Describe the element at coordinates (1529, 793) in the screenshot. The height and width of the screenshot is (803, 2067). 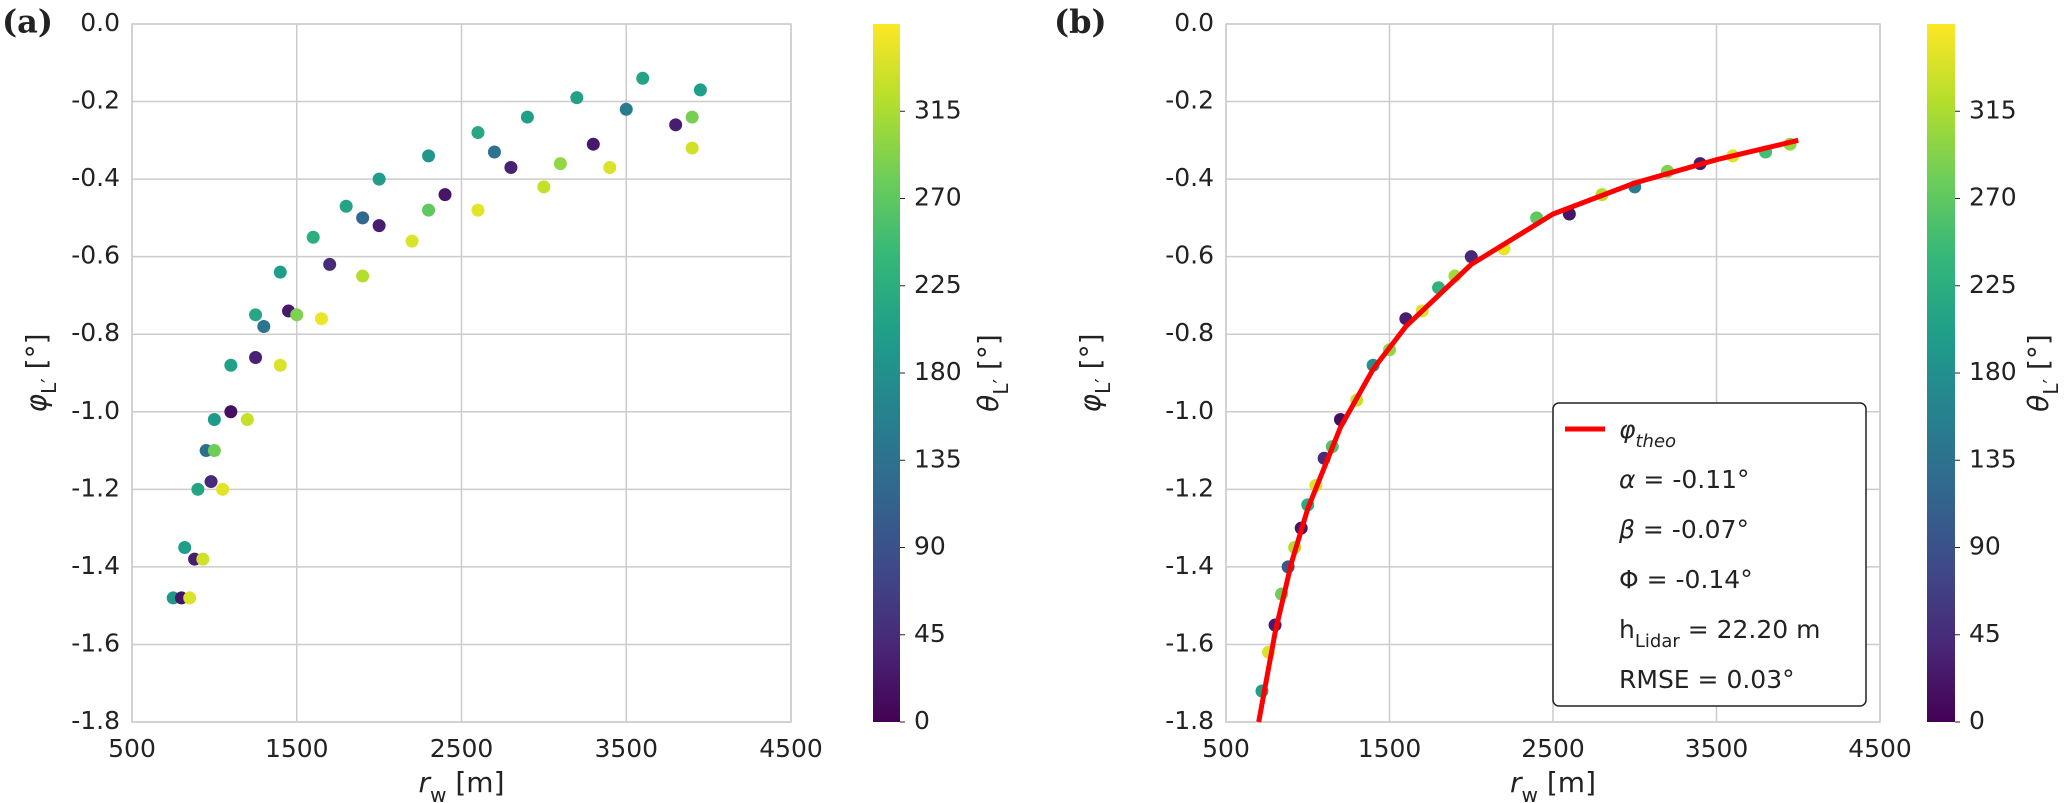
I see `x-axis-label-part: w` at that location.